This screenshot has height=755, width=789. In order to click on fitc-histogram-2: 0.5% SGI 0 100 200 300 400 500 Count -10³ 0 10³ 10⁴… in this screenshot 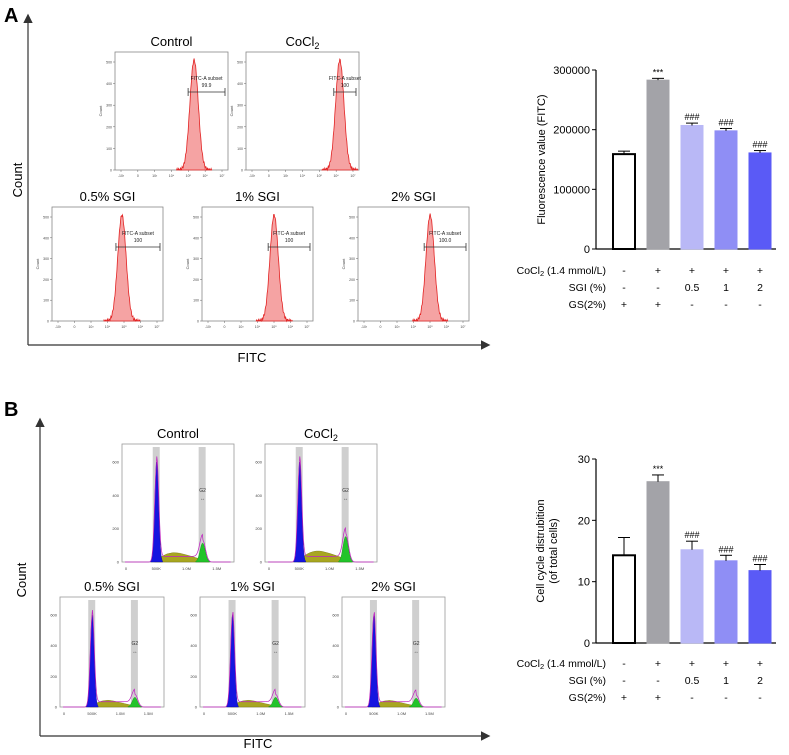, I will do `click(99, 259)`.